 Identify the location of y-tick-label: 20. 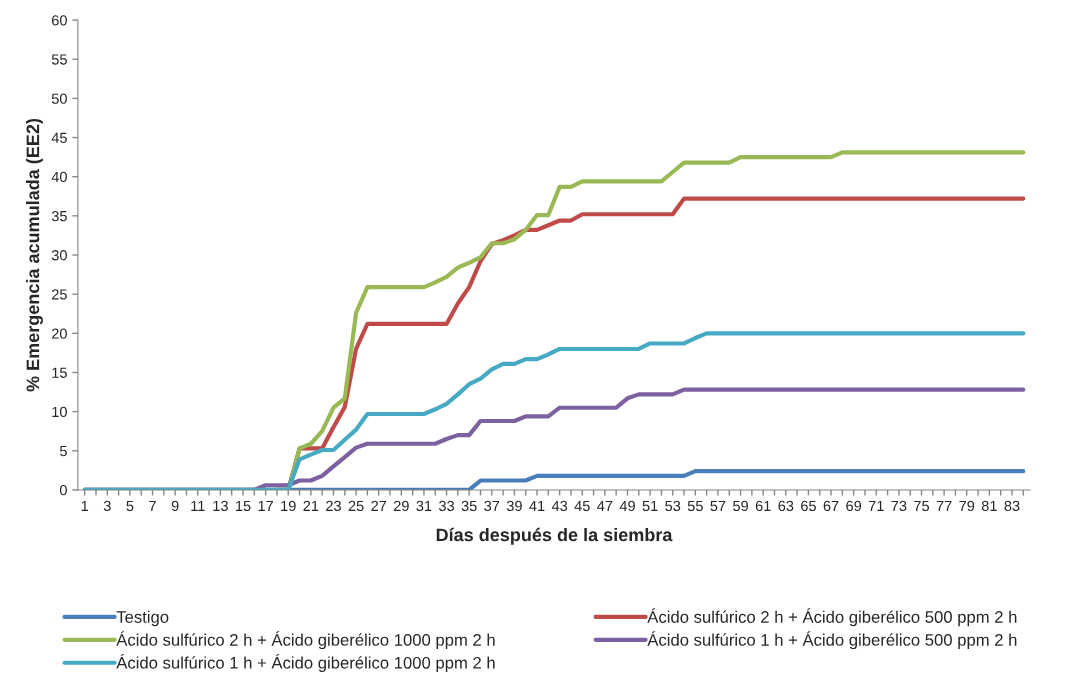
(59, 333).